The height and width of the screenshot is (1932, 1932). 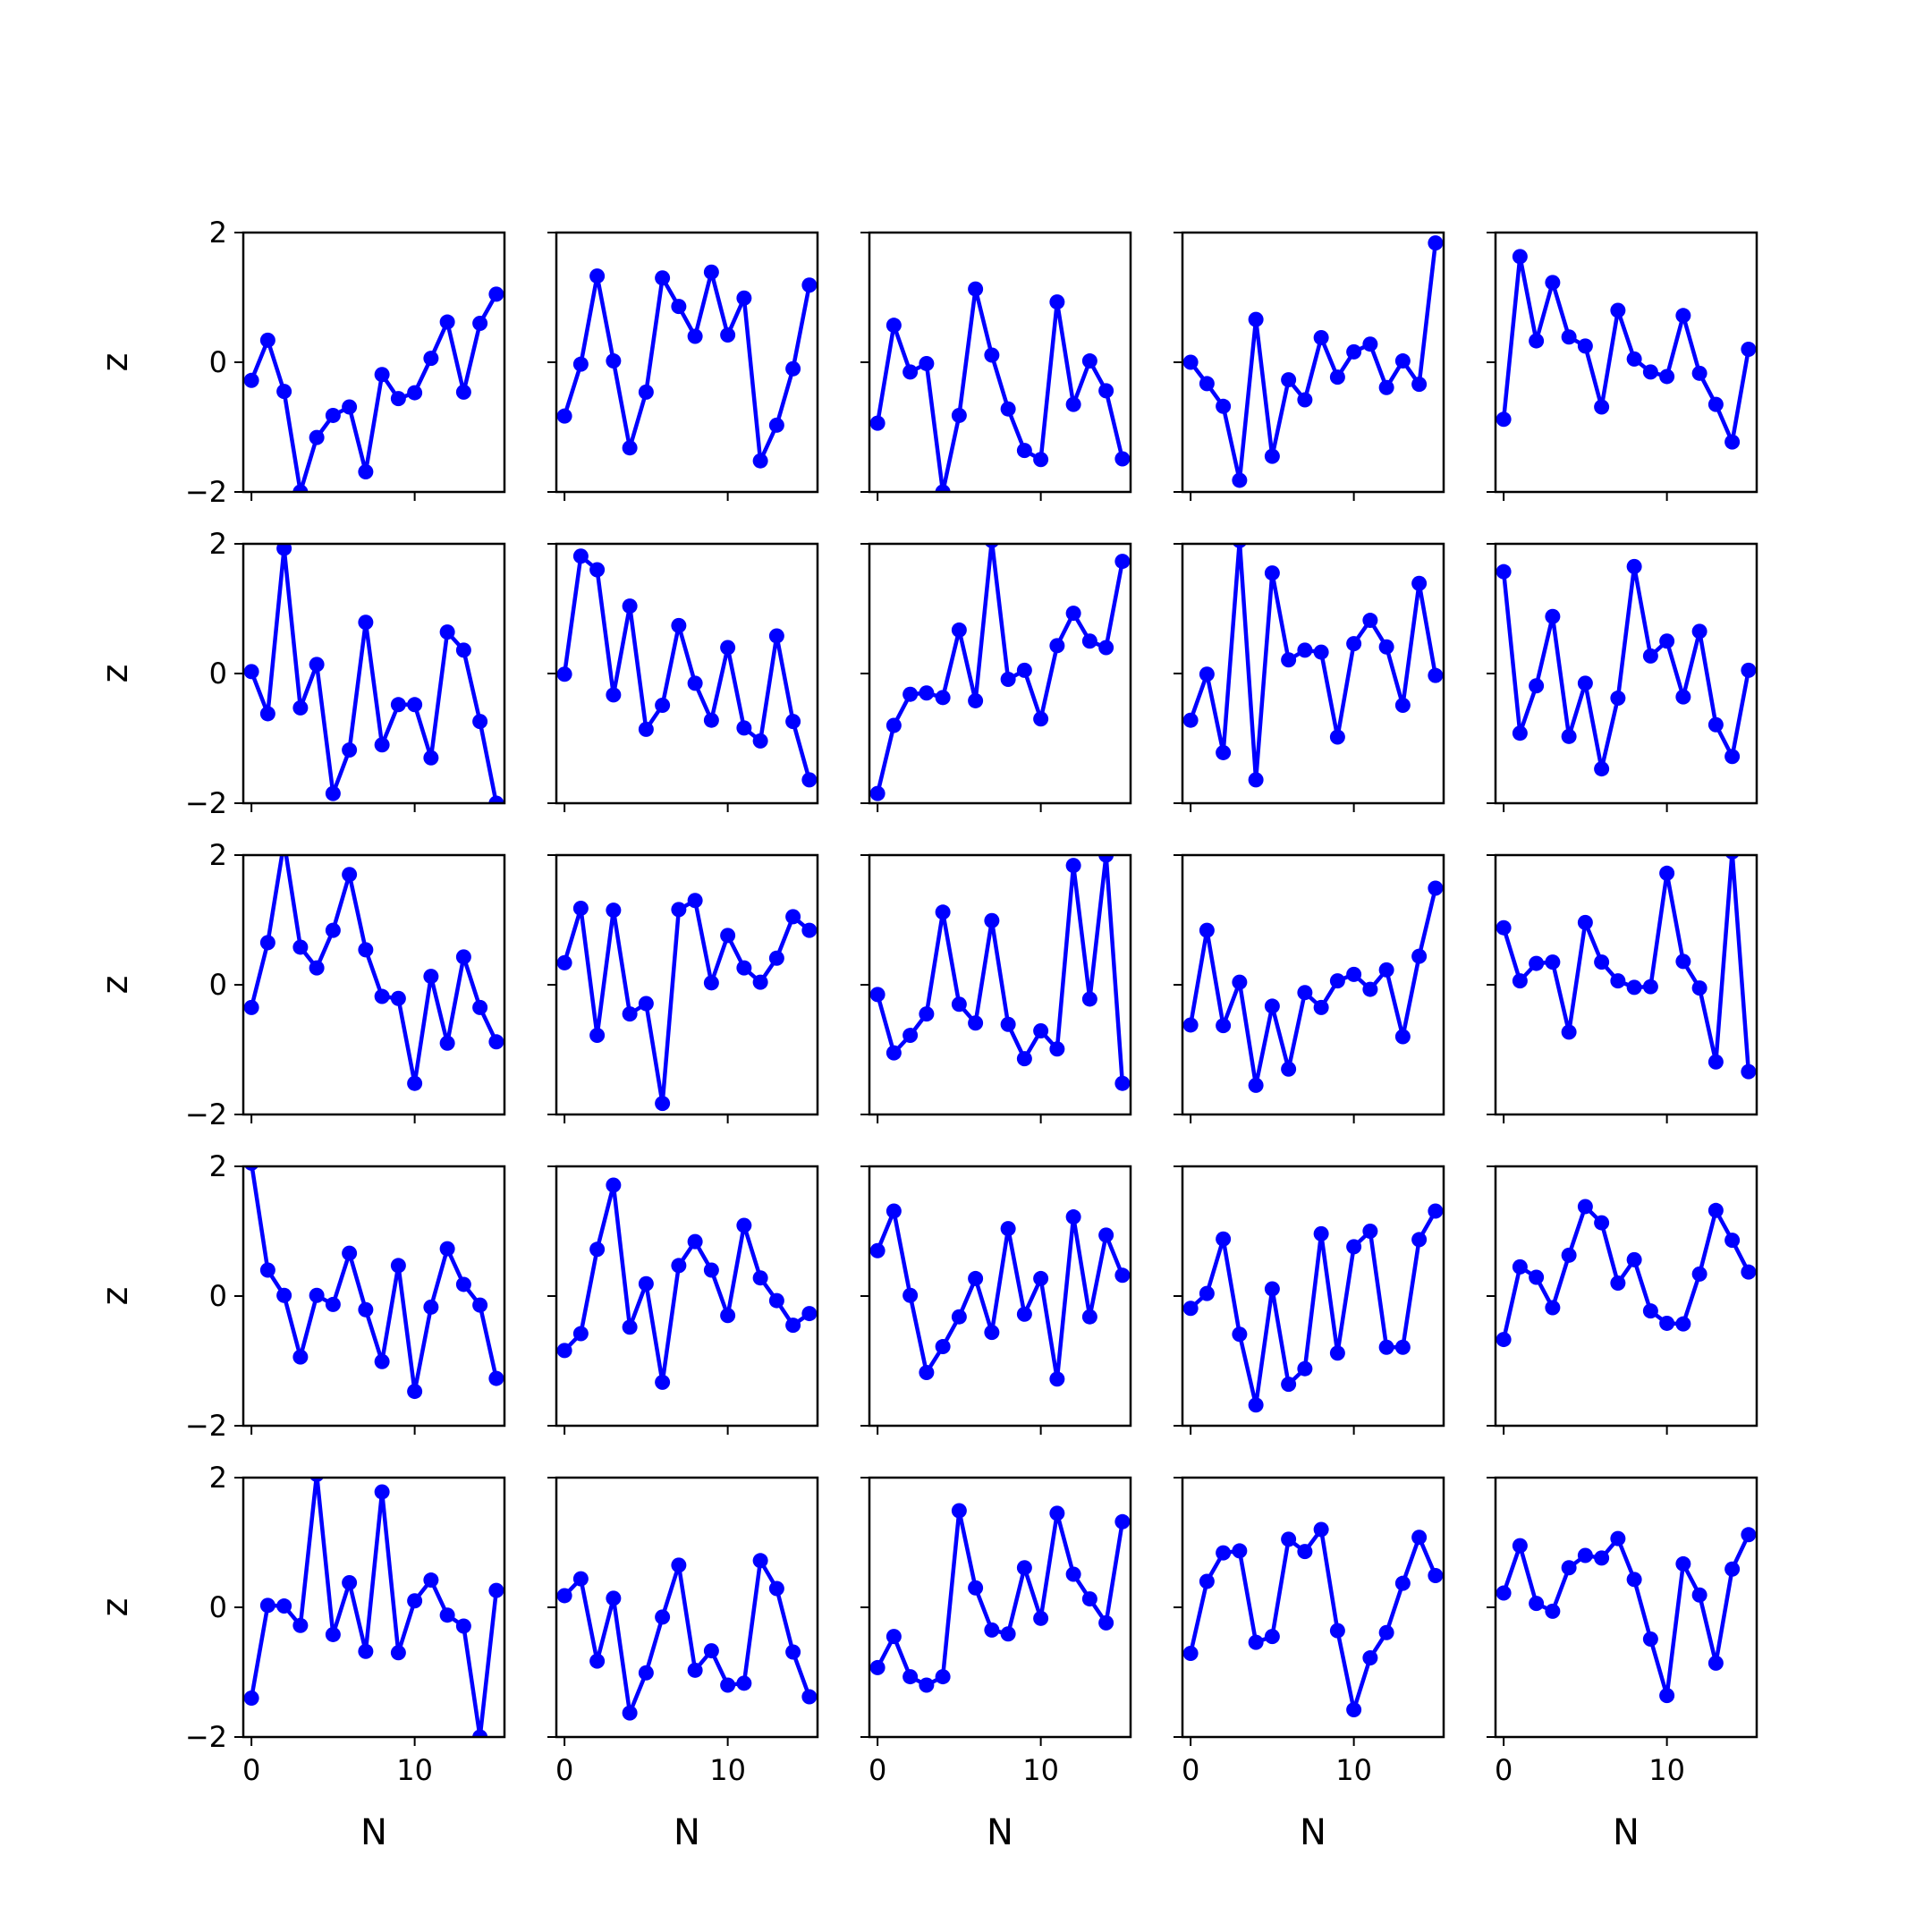 I want to click on y-axis-label: z, so click(x=115, y=362).